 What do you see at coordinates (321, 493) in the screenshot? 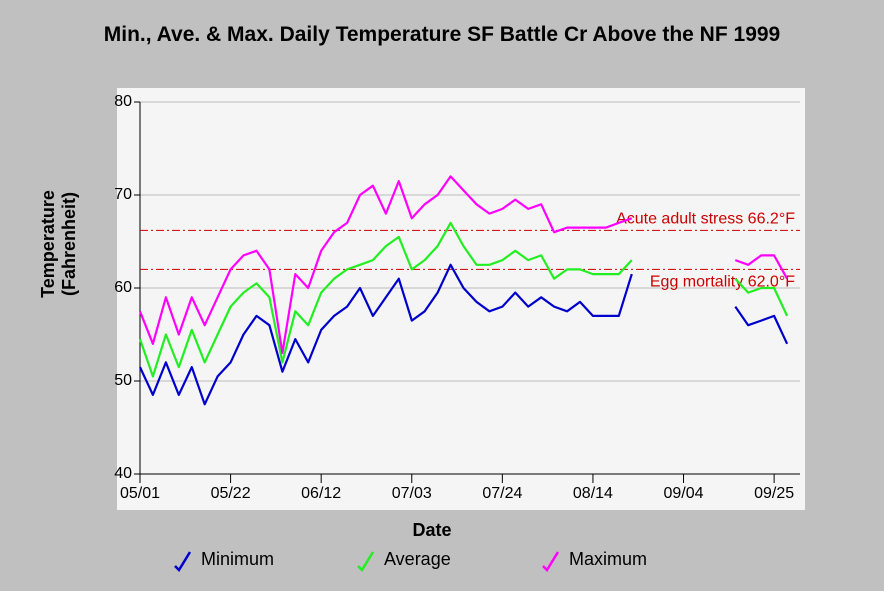
I see `x-tick-label: 06/12` at bounding box center [321, 493].